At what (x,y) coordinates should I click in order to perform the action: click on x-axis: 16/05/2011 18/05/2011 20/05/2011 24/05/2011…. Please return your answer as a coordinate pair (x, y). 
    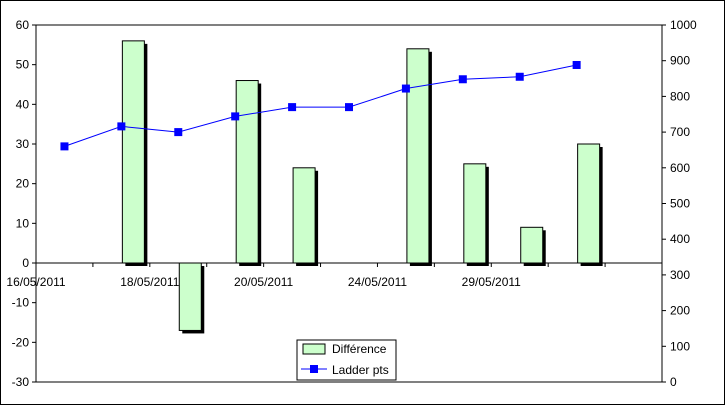
    Looking at the image, I should click on (334, 275).